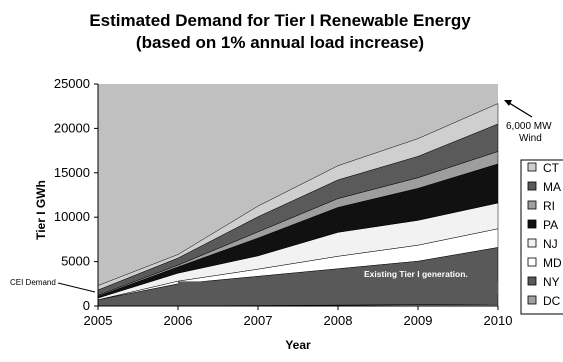  What do you see at coordinates (76, 287) in the screenshot?
I see `cei-demand-arrow` at bounding box center [76, 287].